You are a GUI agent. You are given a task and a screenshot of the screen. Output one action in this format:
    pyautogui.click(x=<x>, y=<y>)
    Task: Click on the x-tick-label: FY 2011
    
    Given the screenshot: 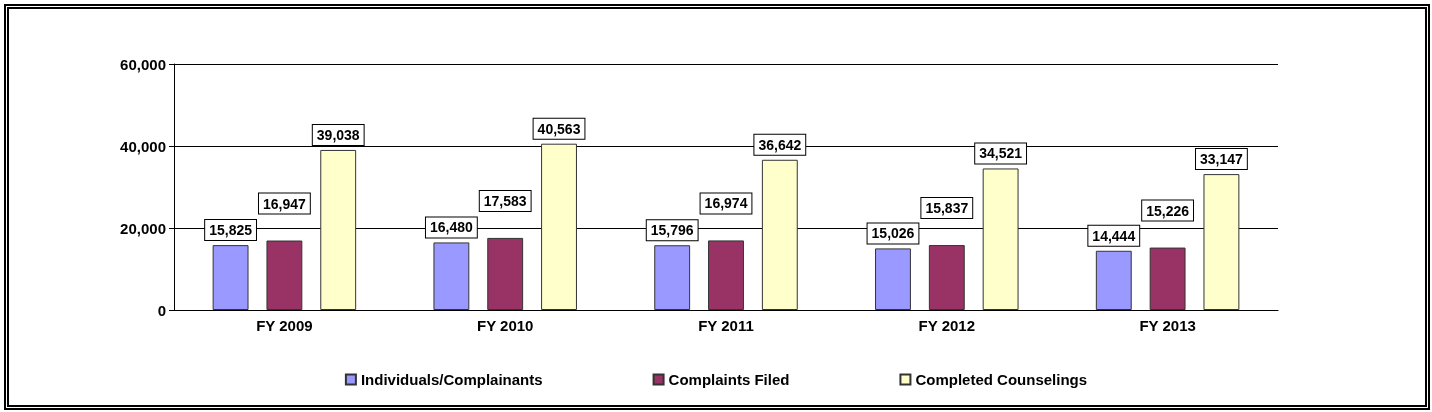 What is the action you would take?
    pyautogui.click(x=726, y=325)
    